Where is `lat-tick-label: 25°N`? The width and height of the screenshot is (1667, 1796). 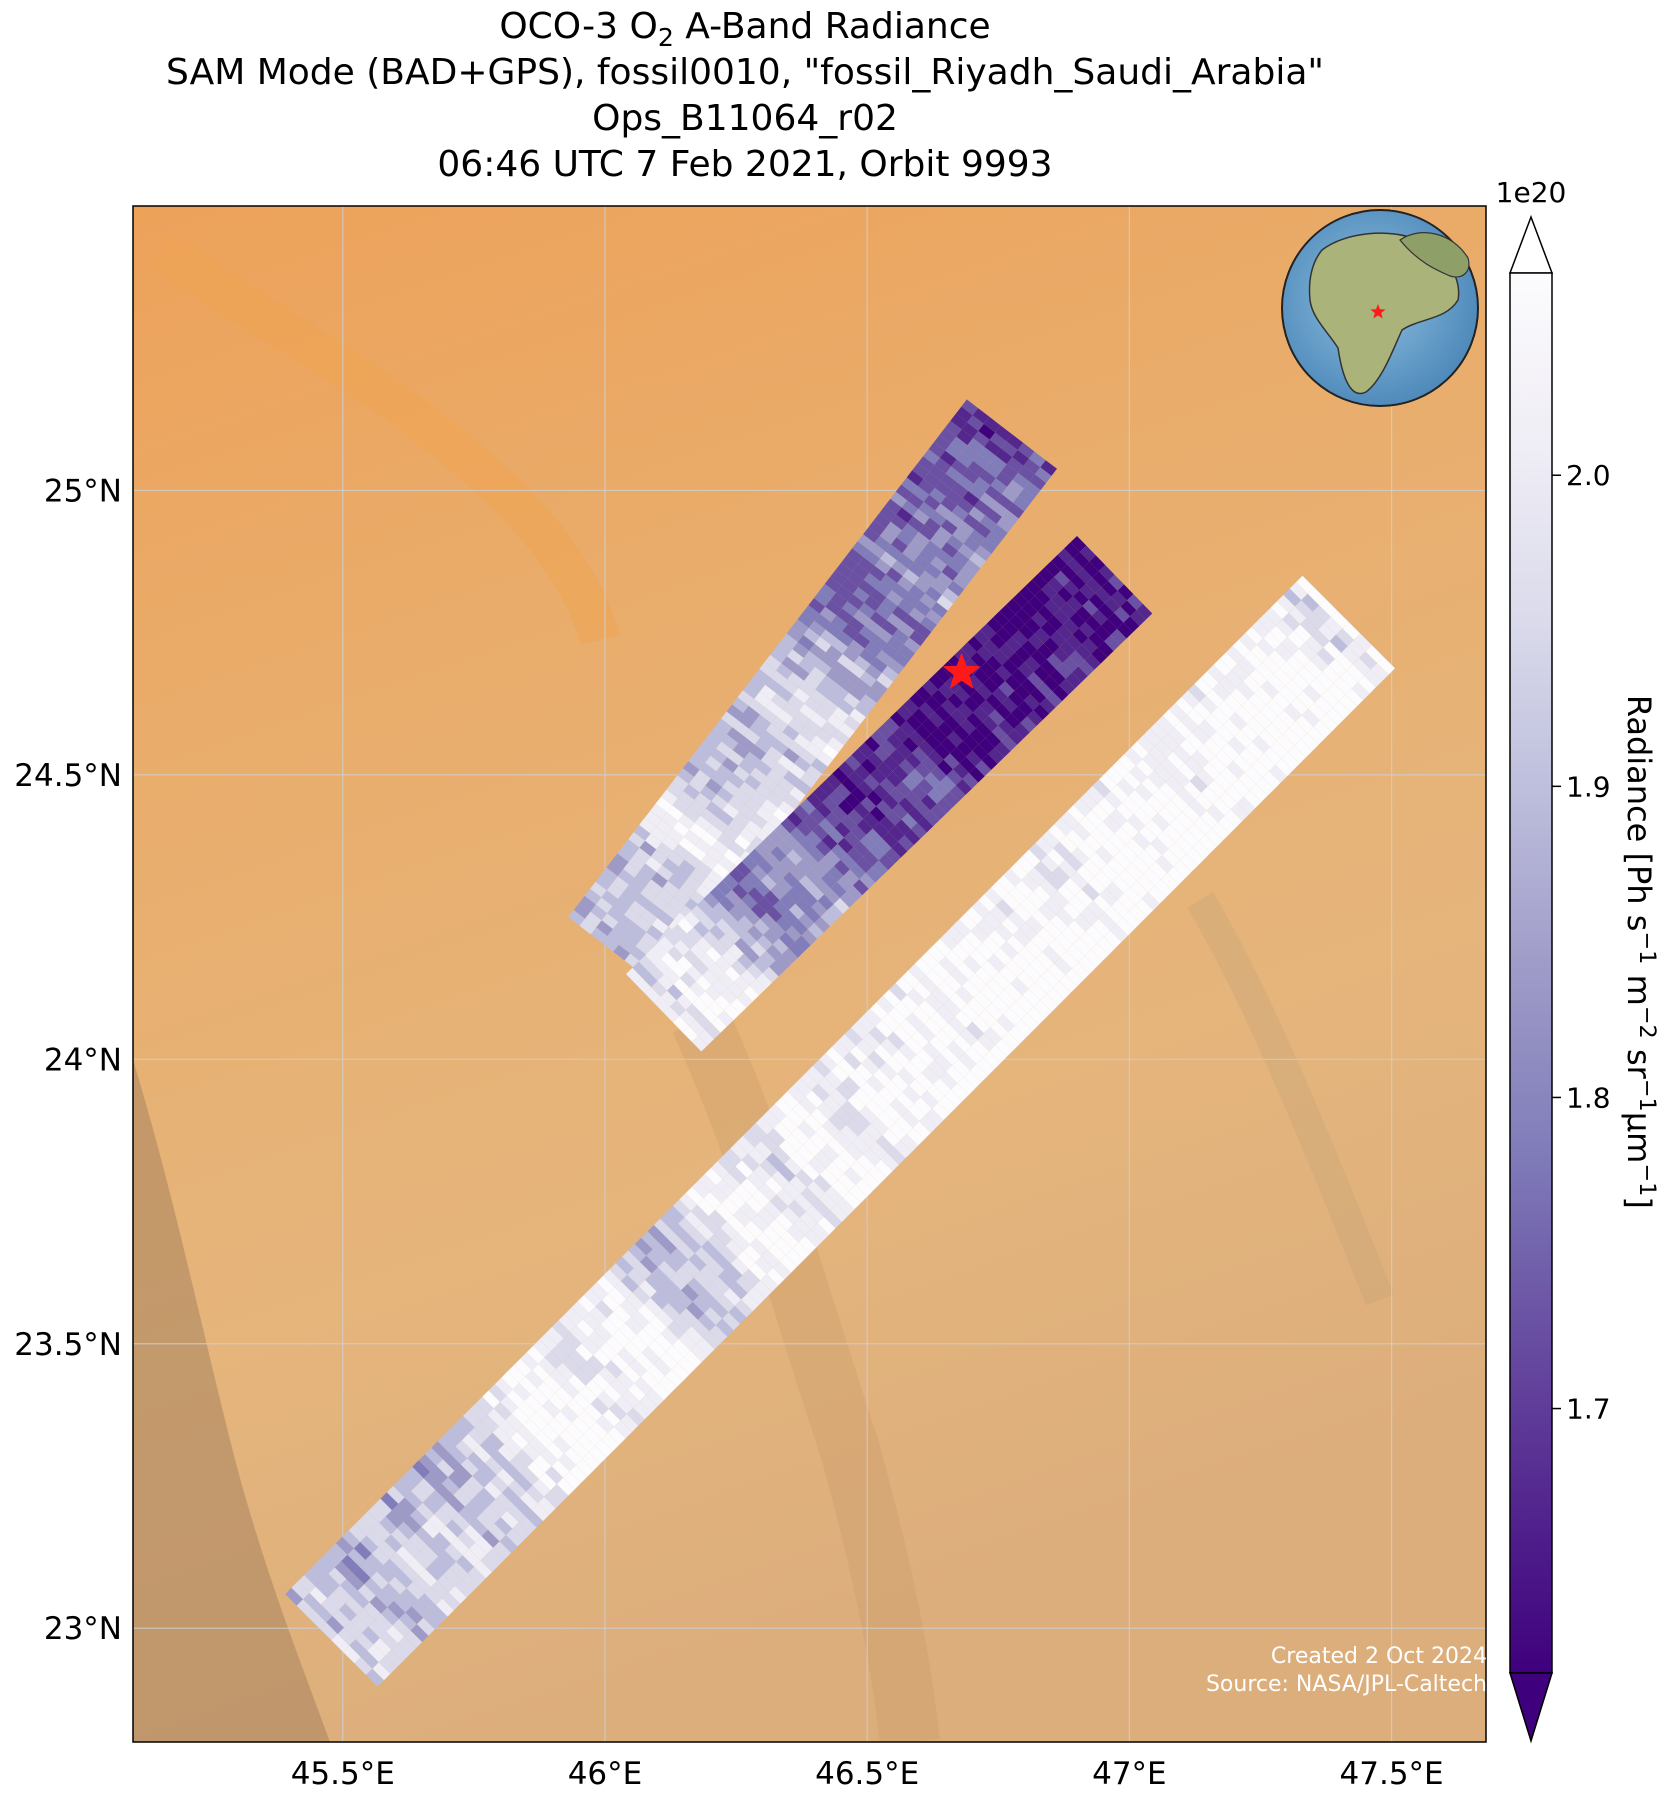 lat-tick-label: 25°N is located at coordinates (83, 491).